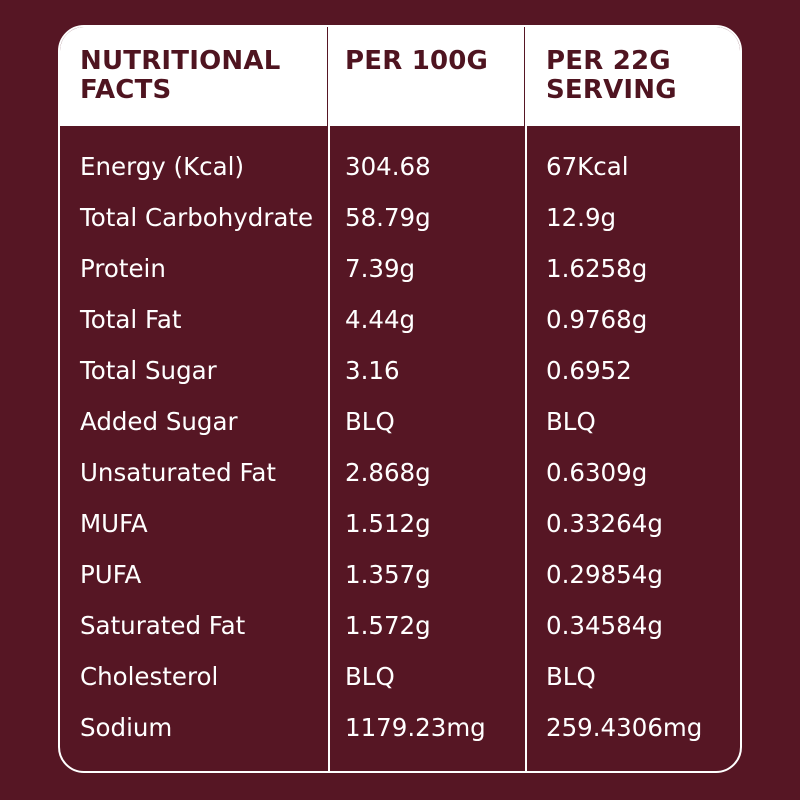  I want to click on value-per-100g: 1.357g, so click(388, 574).